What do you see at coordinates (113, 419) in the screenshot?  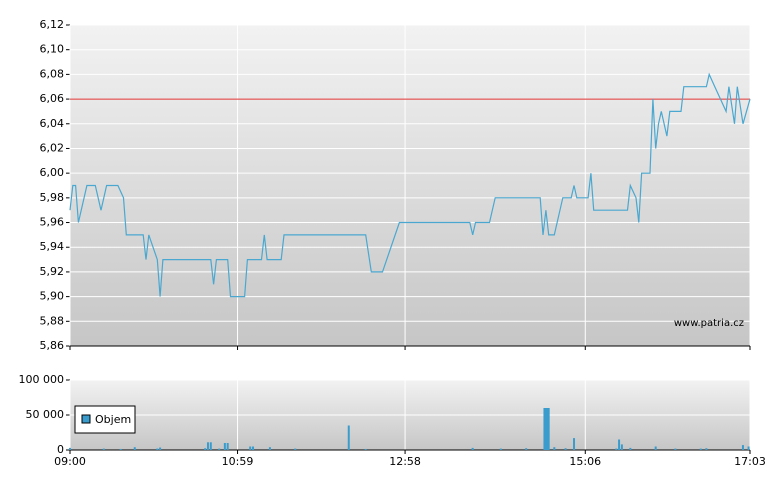 I see `legend-label: Objem` at bounding box center [113, 419].